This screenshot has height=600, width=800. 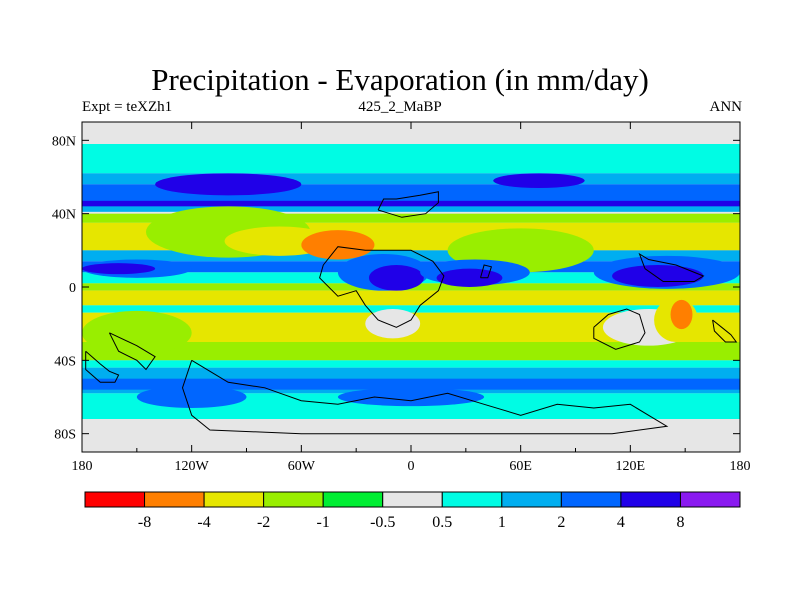 What do you see at coordinates (192, 466) in the screenshot?
I see `x-tick-label: 120W` at bounding box center [192, 466].